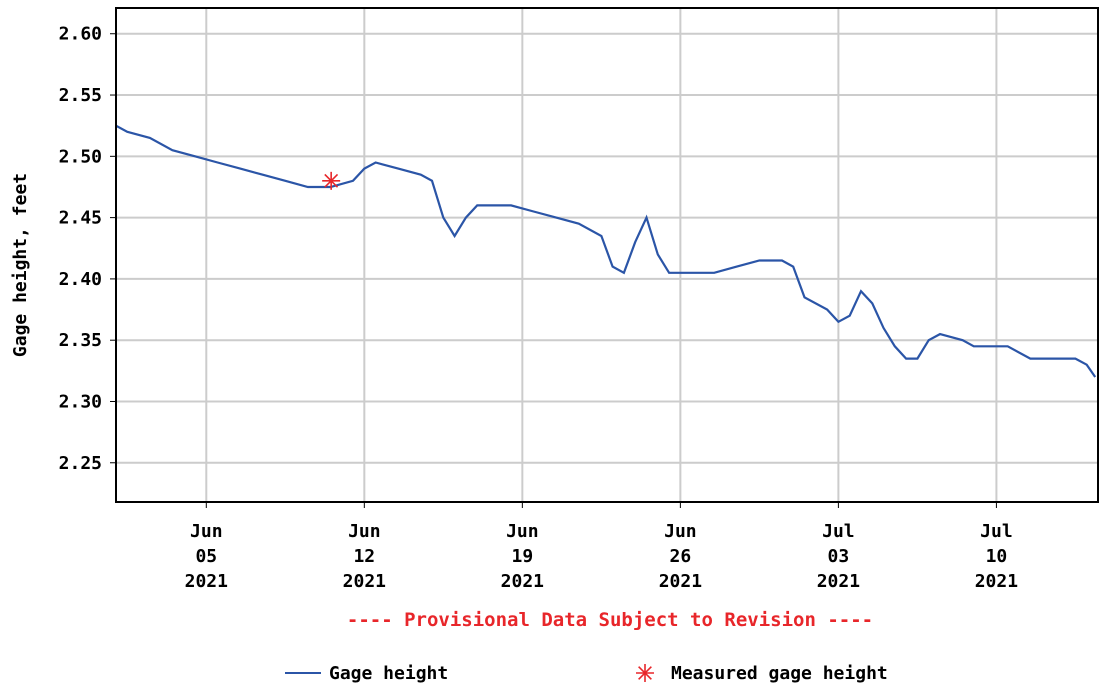  I want to click on x-tick-label: Jun 26 2021, so click(680, 556).